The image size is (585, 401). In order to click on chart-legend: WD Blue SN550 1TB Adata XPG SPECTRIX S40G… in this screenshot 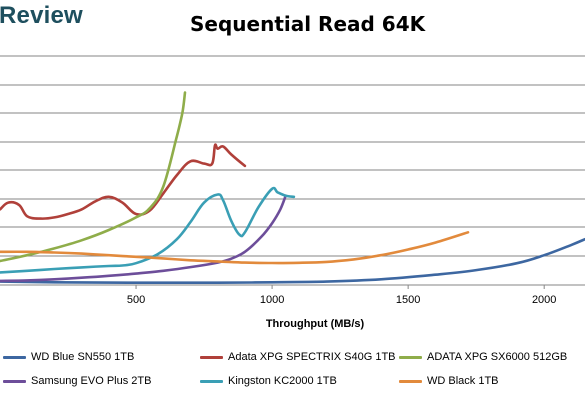, I will do `click(292, 371)`.